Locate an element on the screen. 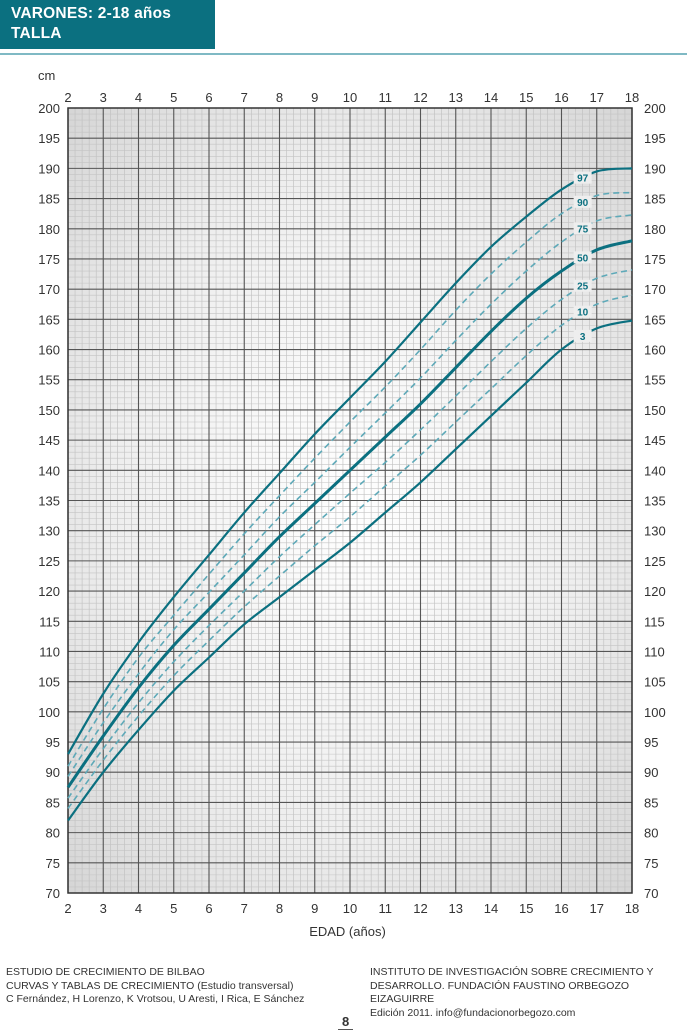 This screenshot has width=695, height=1034. svg-text: 8 is located at coordinates (279, 908).